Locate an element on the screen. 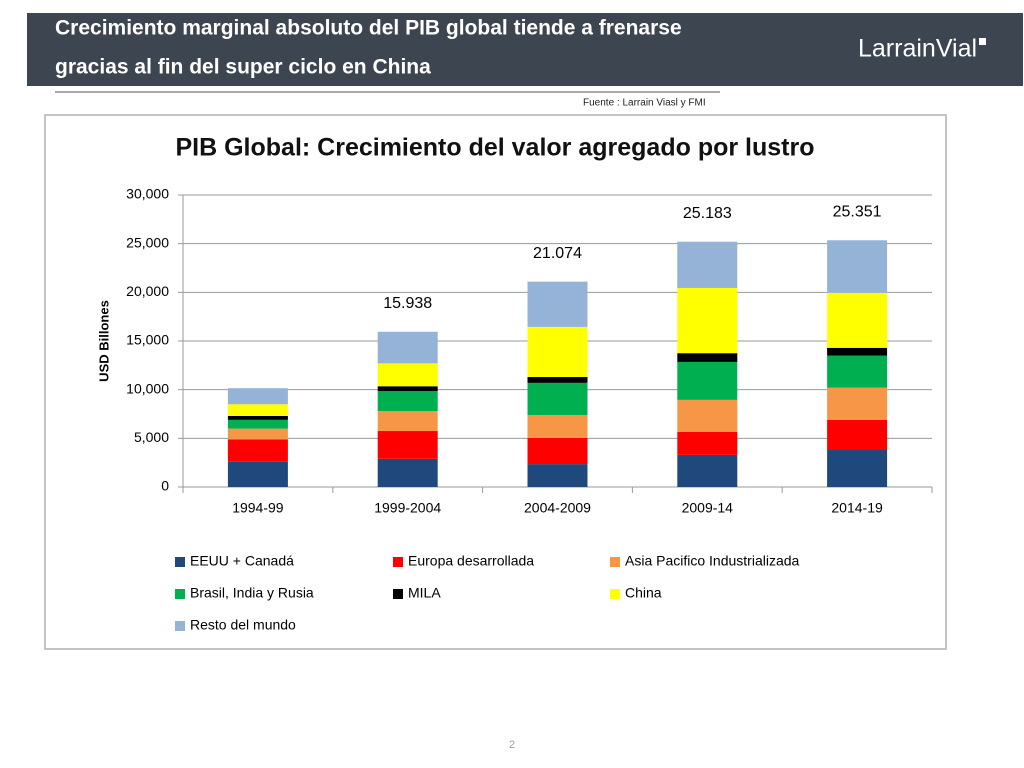 This screenshot has height=768, width=1024. y-tick-label: 0 is located at coordinates (165, 486).